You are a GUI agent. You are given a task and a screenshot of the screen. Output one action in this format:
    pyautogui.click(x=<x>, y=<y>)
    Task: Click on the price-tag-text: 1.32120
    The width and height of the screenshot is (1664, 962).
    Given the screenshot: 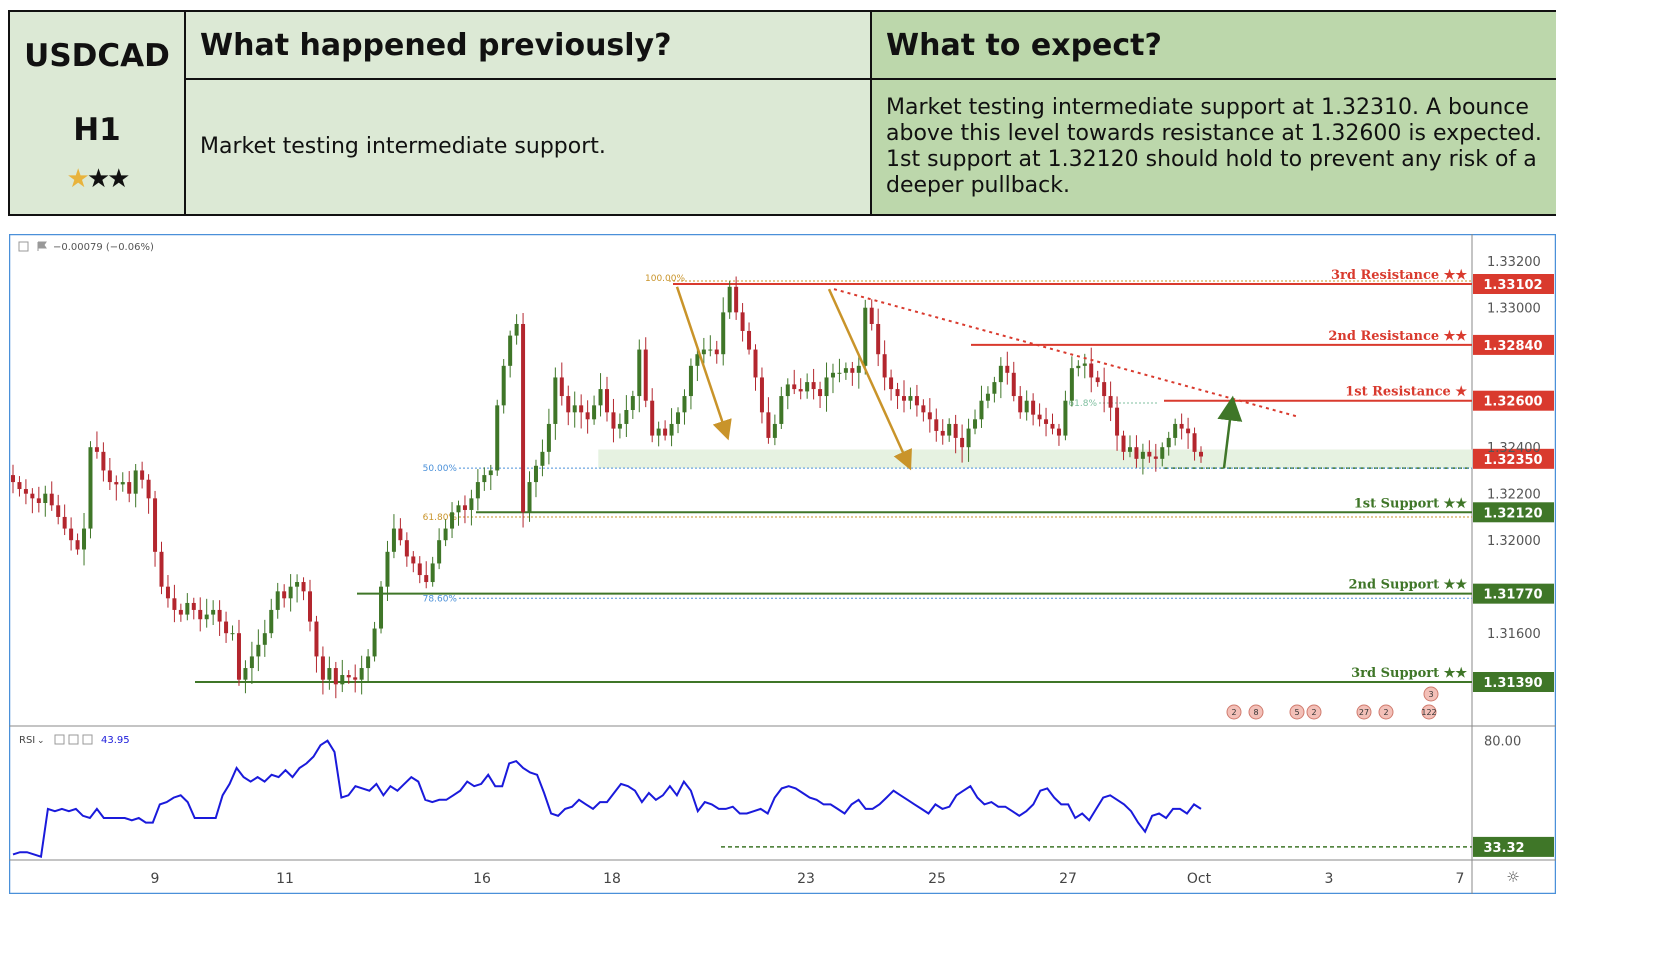 What is the action you would take?
    pyautogui.click(x=1512, y=513)
    